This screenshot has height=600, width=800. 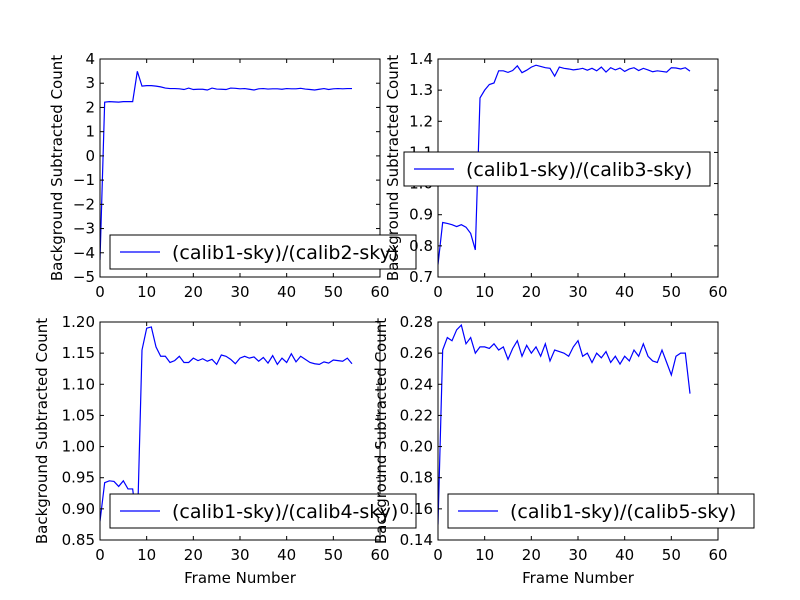 I want to click on chart2-x-tick-label: 50, so click(x=671, y=292).